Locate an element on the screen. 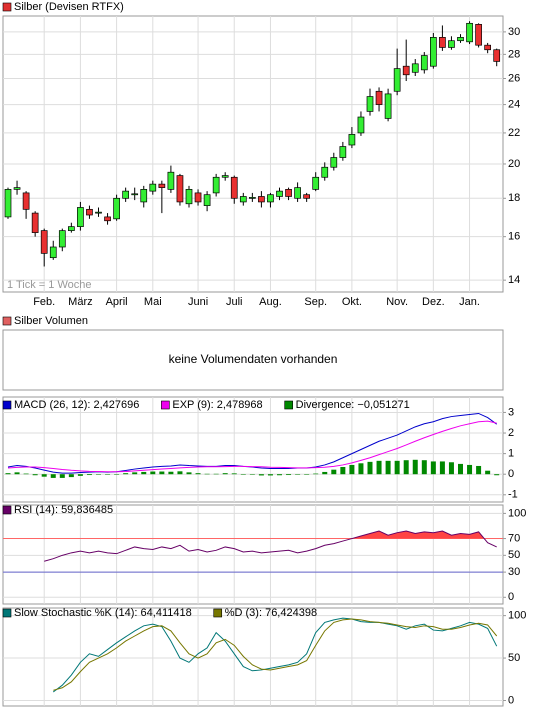 This screenshot has width=545, height=710. y-tick-label: 28 is located at coordinates (514, 54).